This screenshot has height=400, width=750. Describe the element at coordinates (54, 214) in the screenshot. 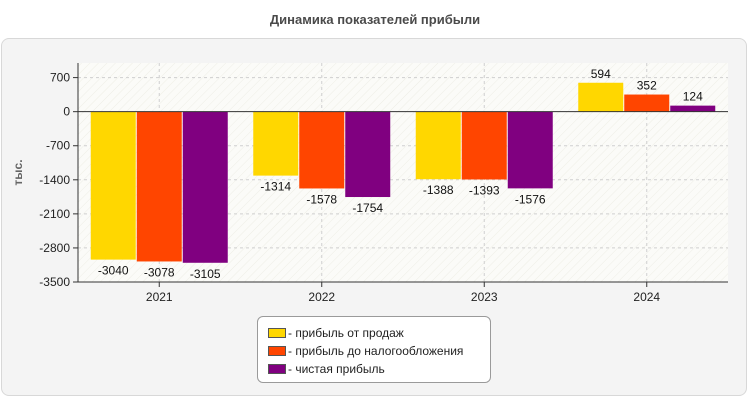

I see `y-tick-label: -2100` at that location.